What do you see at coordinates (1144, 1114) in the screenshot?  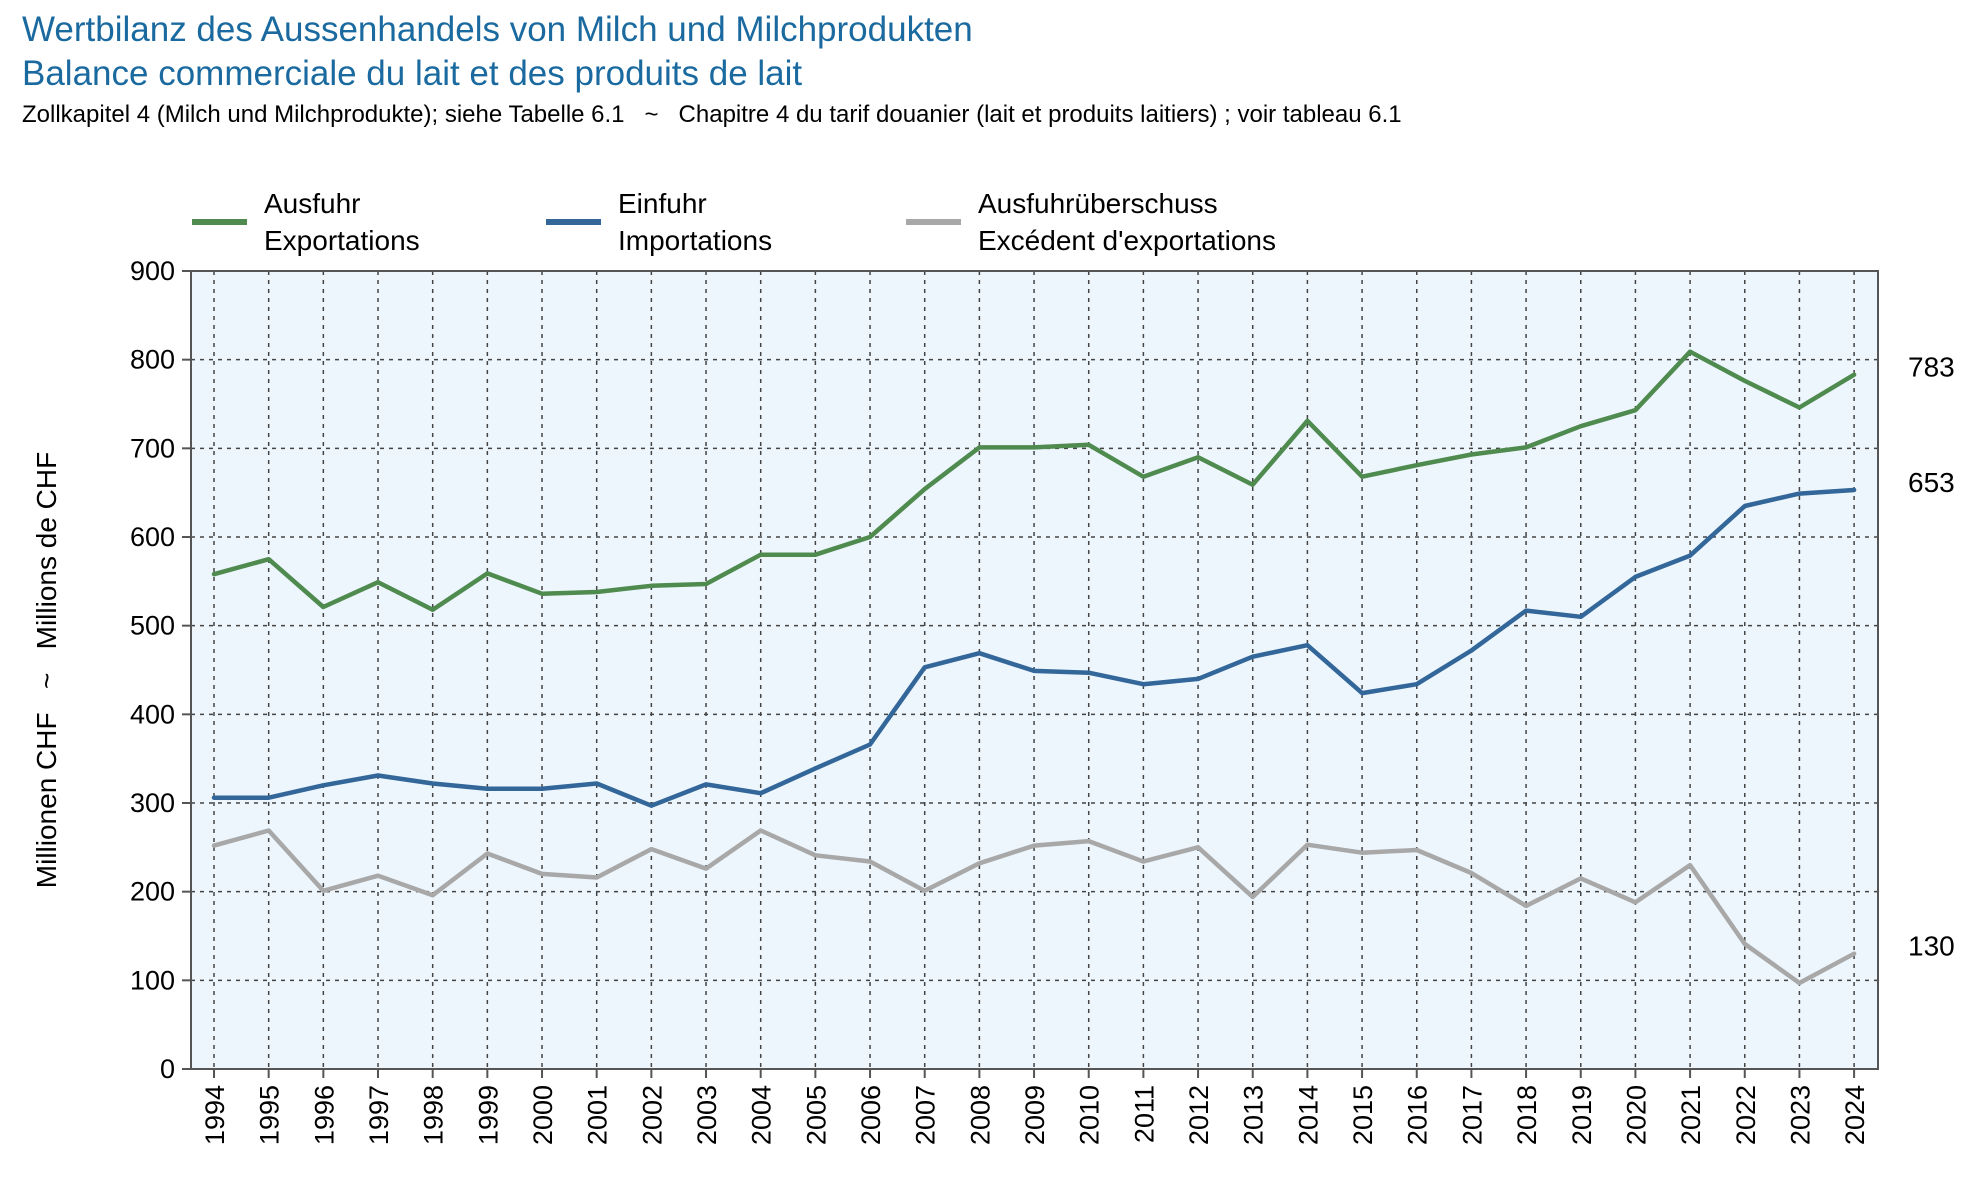 I see `x-tick-label: 2011` at bounding box center [1144, 1114].